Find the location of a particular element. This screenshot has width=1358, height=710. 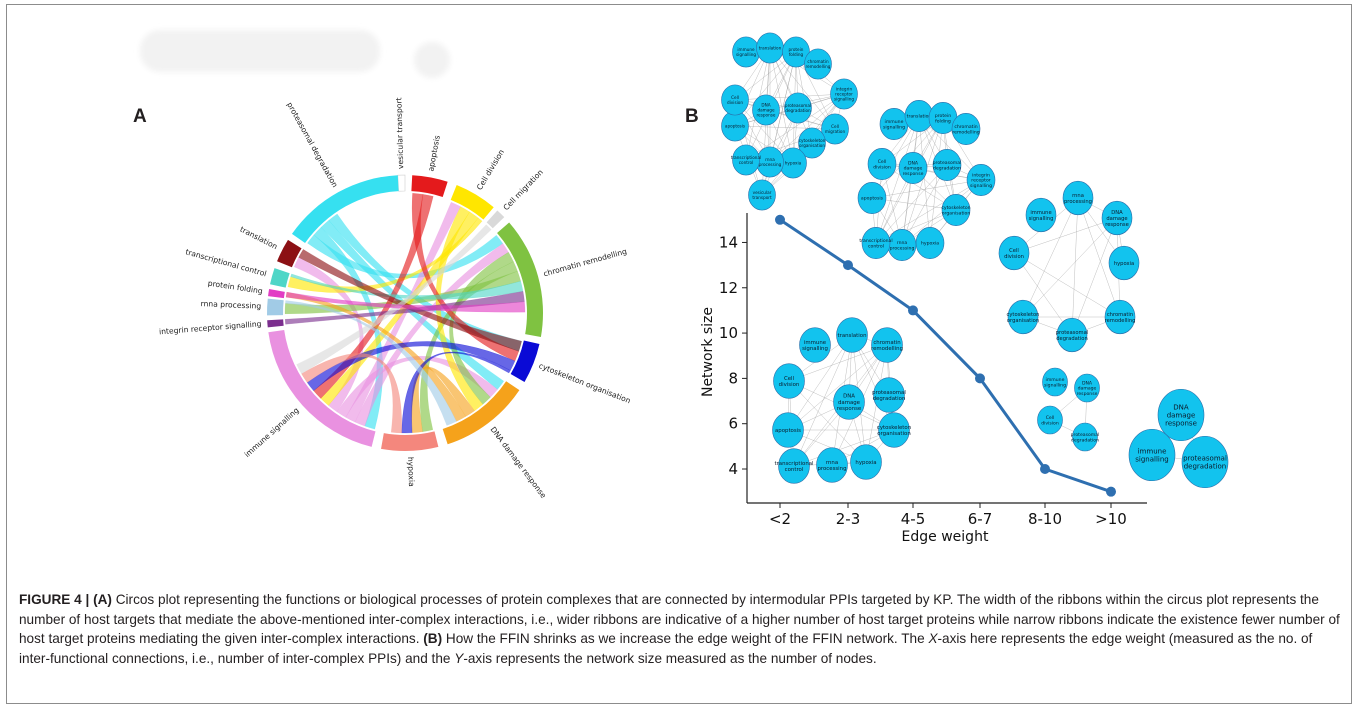

x-tick-label: 2-3 is located at coordinates (848, 519).